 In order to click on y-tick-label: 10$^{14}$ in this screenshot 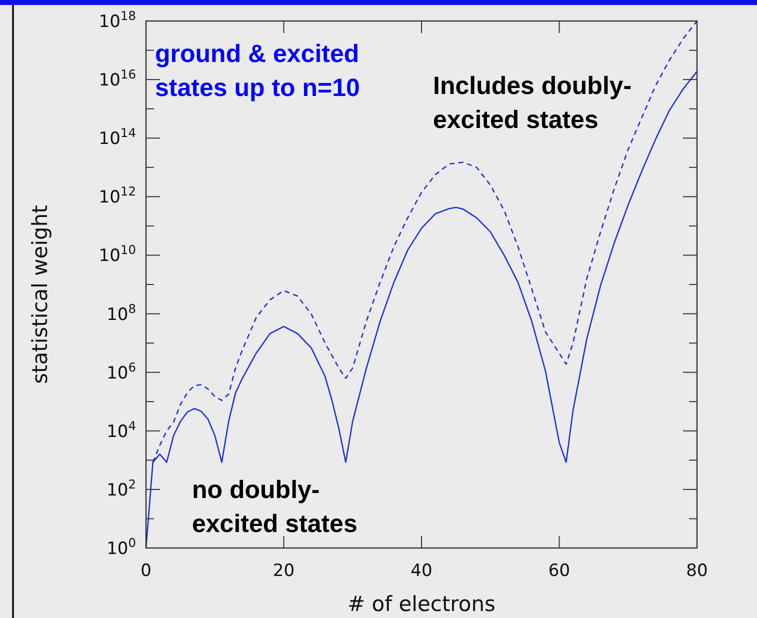, I will do `click(117, 138)`.